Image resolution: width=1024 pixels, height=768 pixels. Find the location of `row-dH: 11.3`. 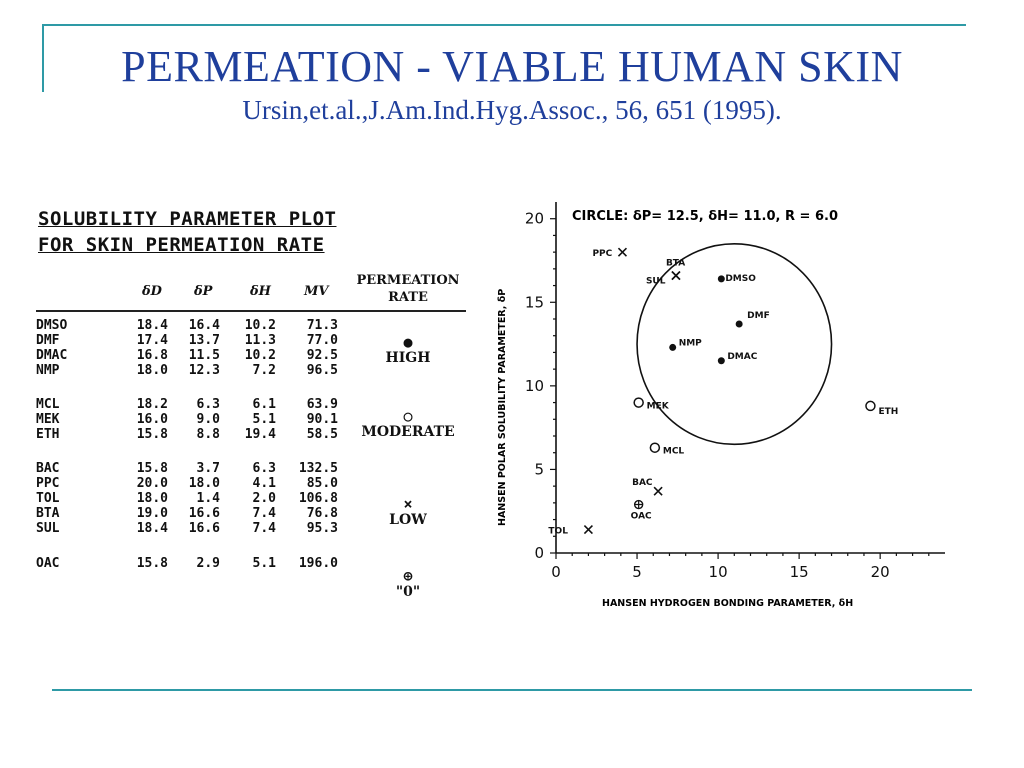

row-dH: 11.3 is located at coordinates (260, 340).